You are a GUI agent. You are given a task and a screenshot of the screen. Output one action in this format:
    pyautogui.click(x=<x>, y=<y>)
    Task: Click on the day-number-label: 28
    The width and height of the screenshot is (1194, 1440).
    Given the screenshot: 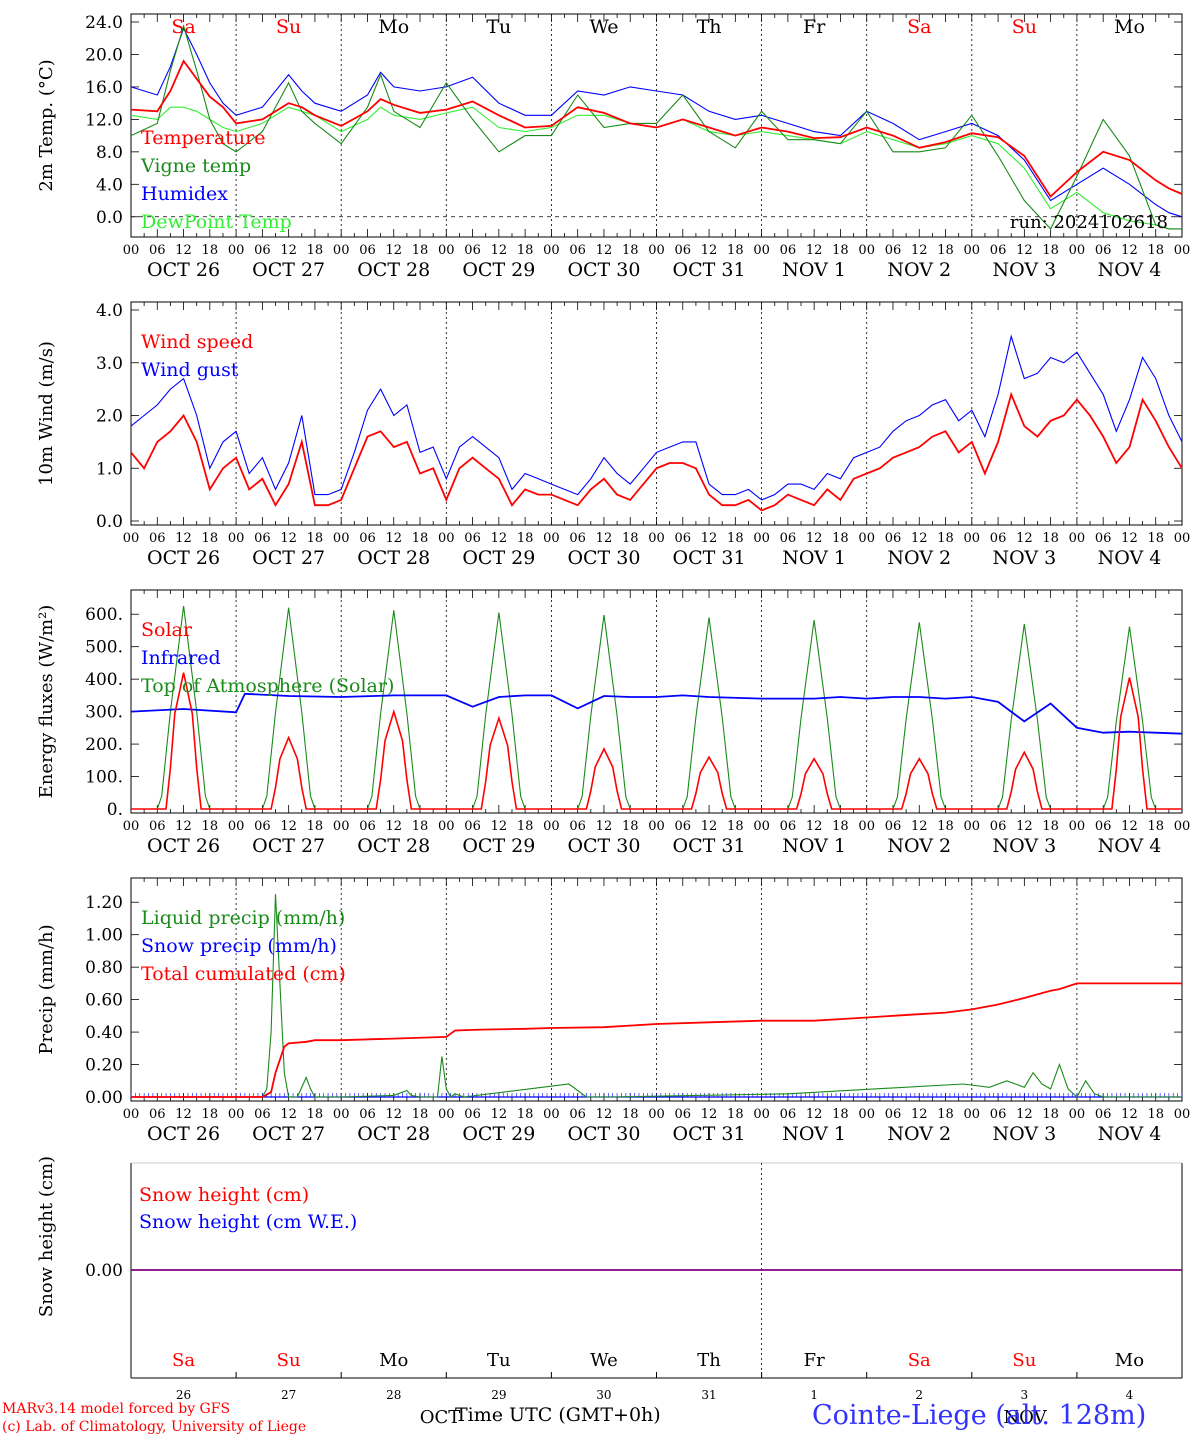 What is the action you would take?
    pyautogui.click(x=393, y=1395)
    